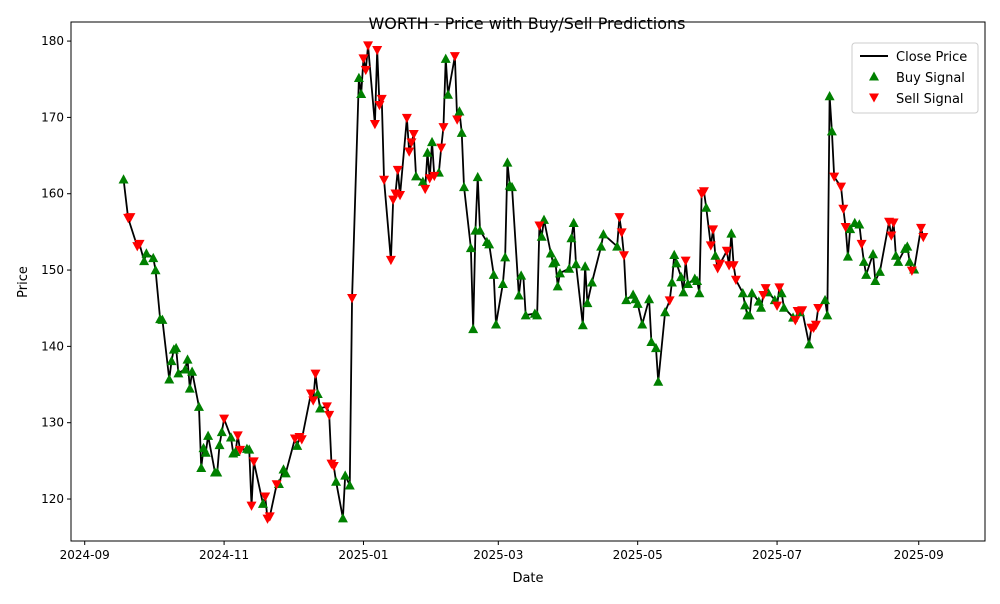 The height and width of the screenshot is (604, 1000). I want to click on y-axis: 120 130 140 150 160 170 180, so click(56, 270).